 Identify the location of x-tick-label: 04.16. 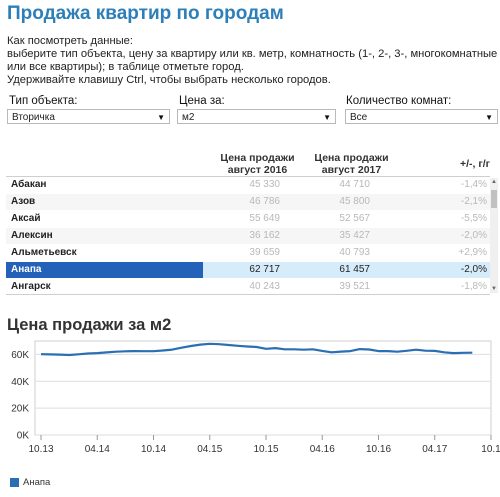
(322, 449).